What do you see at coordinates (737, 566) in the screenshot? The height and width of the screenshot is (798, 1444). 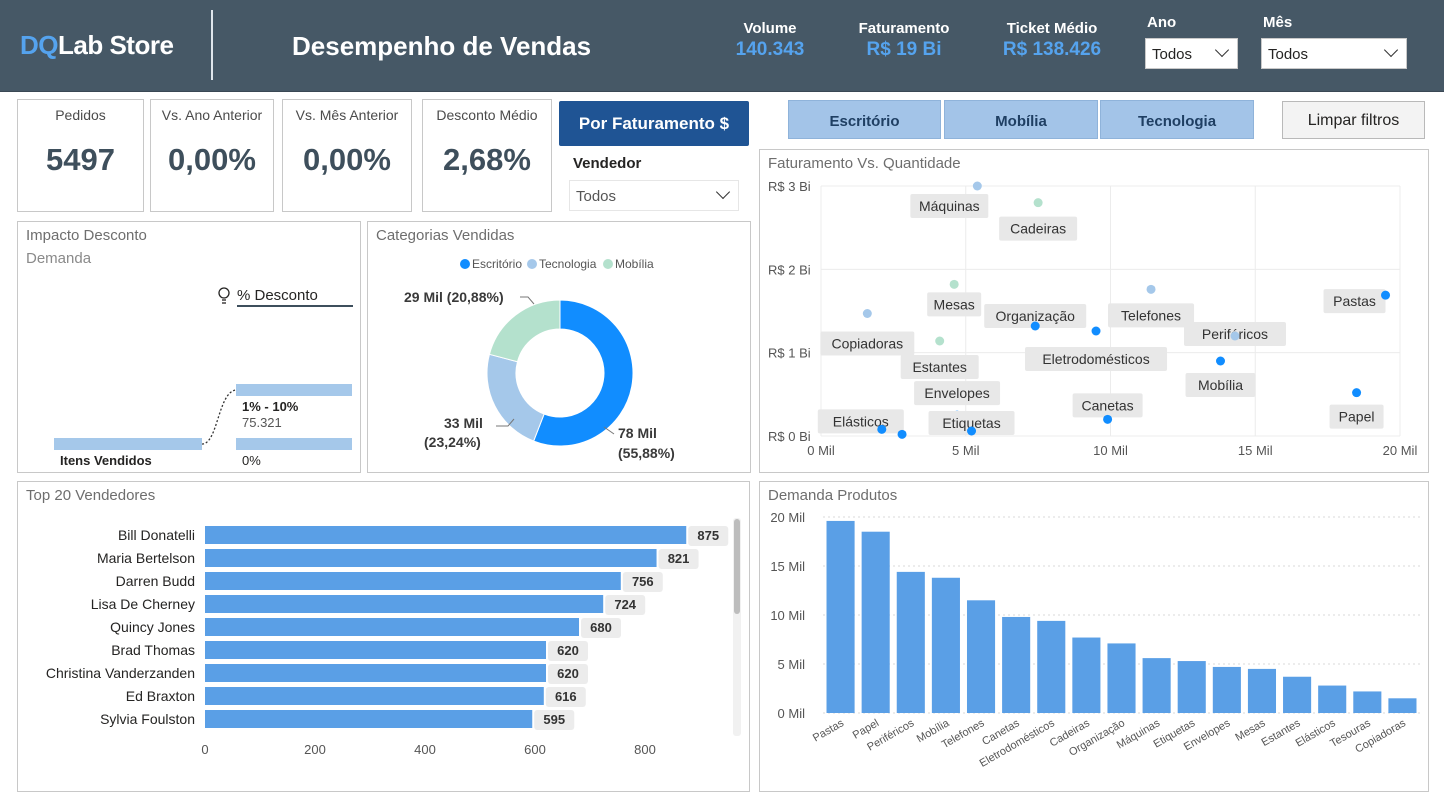 I see `scrollbar-thumb` at bounding box center [737, 566].